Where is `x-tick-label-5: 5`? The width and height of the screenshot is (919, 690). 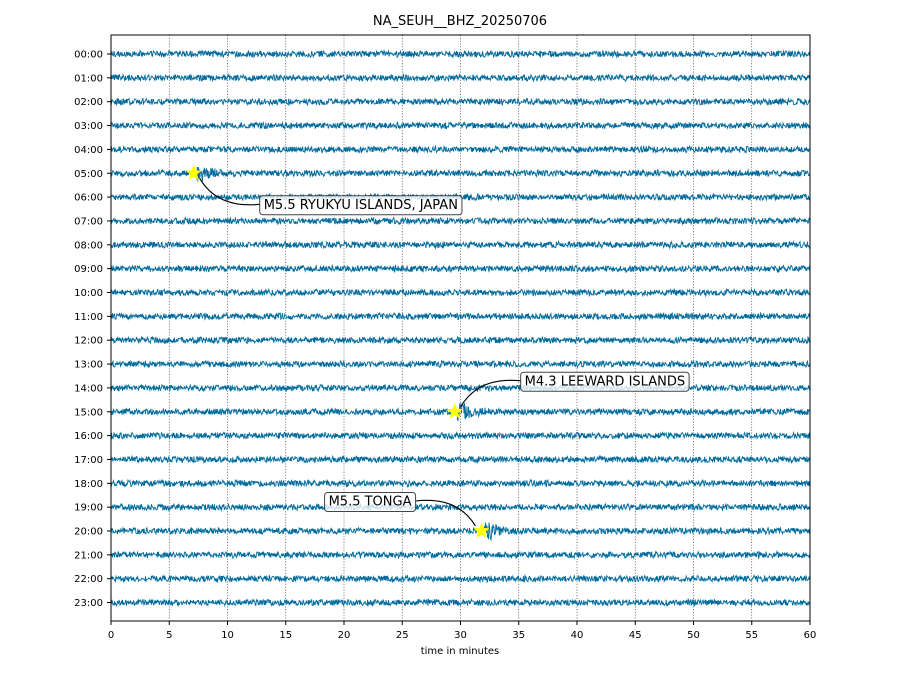
x-tick-label-5: 5 is located at coordinates (169, 635).